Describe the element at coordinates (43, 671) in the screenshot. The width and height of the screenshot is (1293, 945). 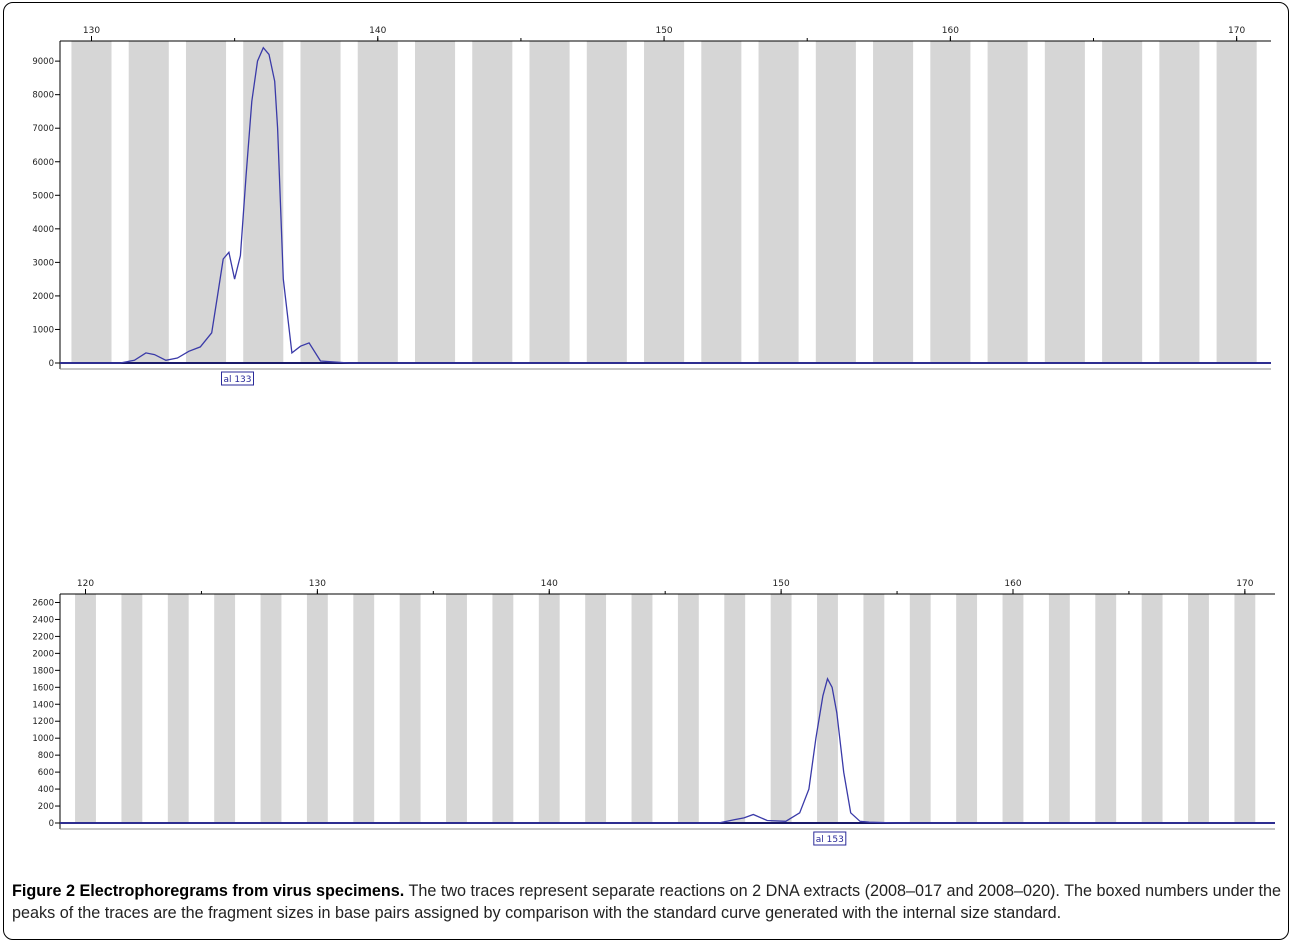
I see `y-tick-label: 1800` at that location.